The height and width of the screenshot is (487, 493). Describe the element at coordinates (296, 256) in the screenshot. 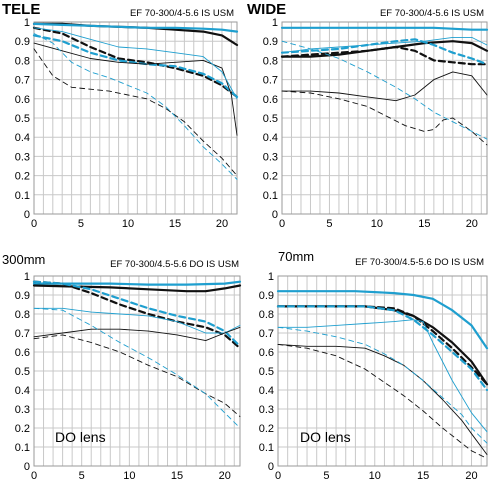

I see `chart-title: 70mm` at that location.